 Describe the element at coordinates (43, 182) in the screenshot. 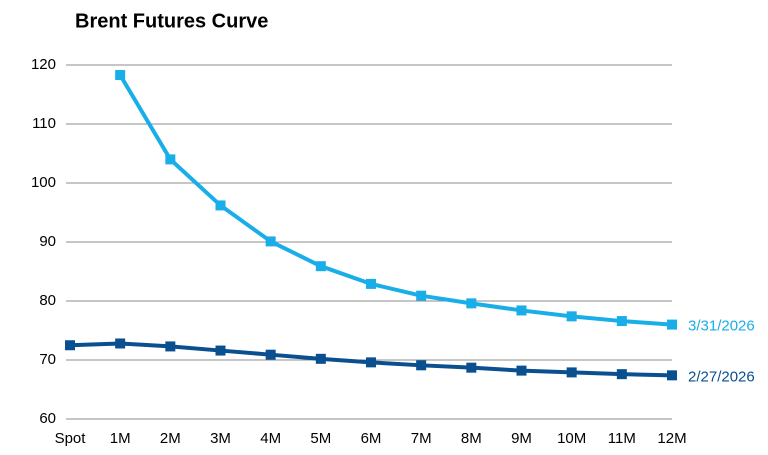

I see `y-tick-label: 100` at that location.